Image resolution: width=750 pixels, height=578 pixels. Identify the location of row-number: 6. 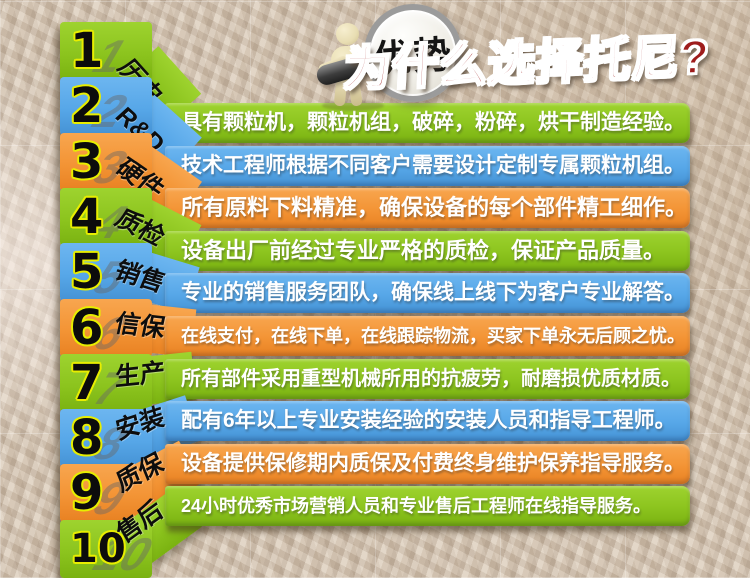
(87, 327).